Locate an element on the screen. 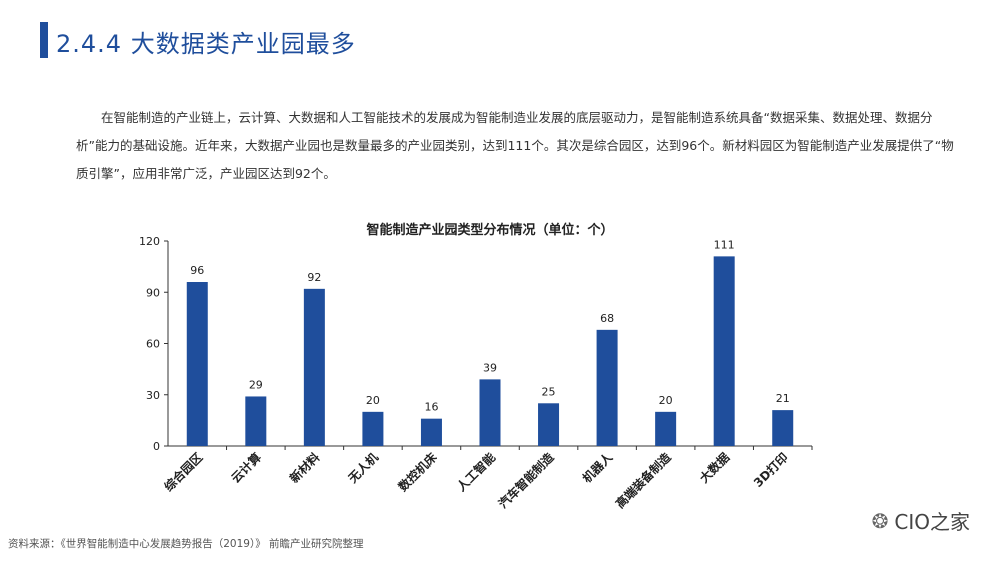  x-tick-label: 人工智能 is located at coordinates (476, 472).